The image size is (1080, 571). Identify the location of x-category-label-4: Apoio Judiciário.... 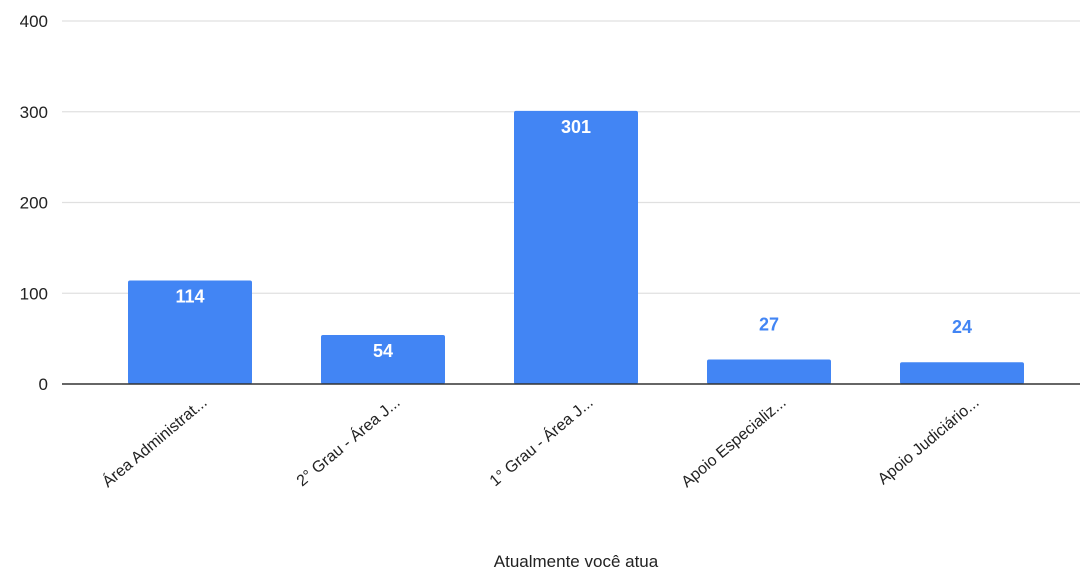
(929, 441).